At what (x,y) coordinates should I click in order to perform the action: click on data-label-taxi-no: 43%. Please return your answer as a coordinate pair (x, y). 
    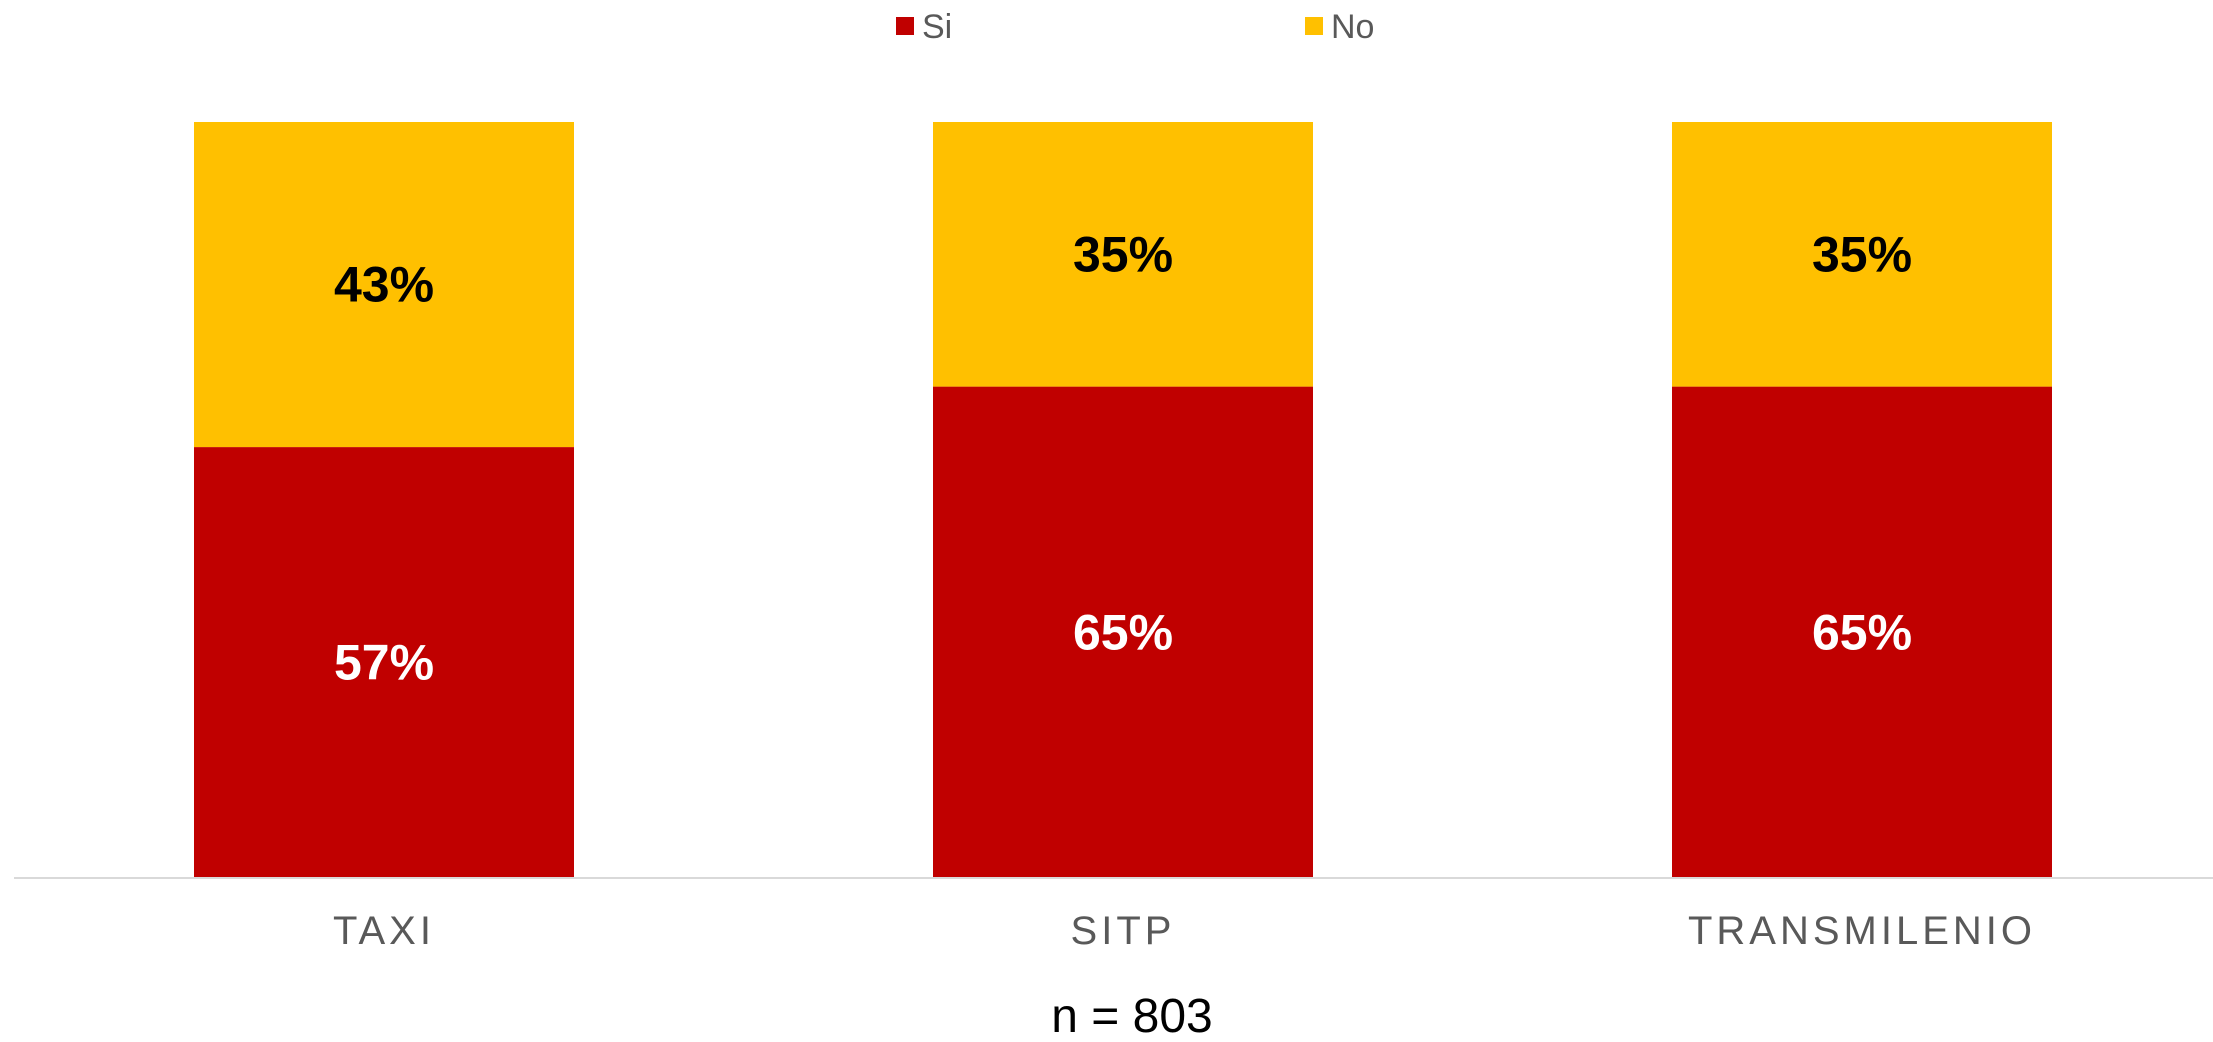
    Looking at the image, I should click on (384, 285).